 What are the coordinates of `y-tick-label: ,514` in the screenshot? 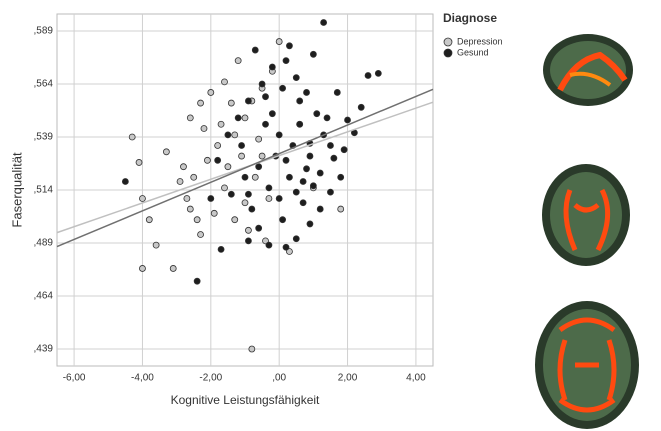 It's located at (44, 190).